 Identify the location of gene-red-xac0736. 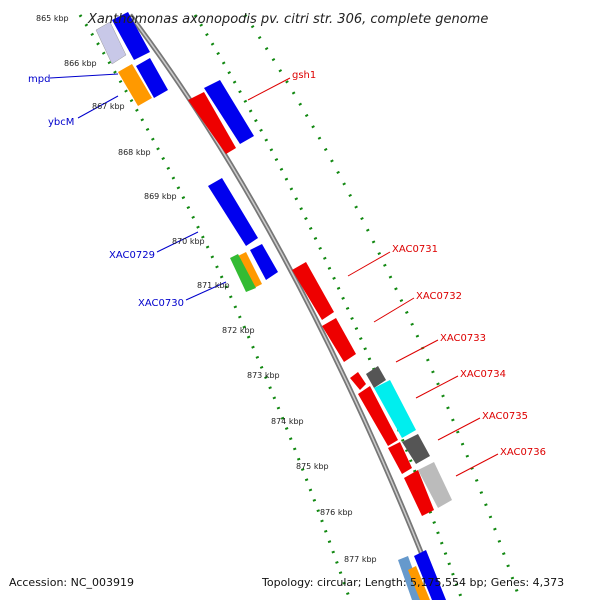
(419, 493).